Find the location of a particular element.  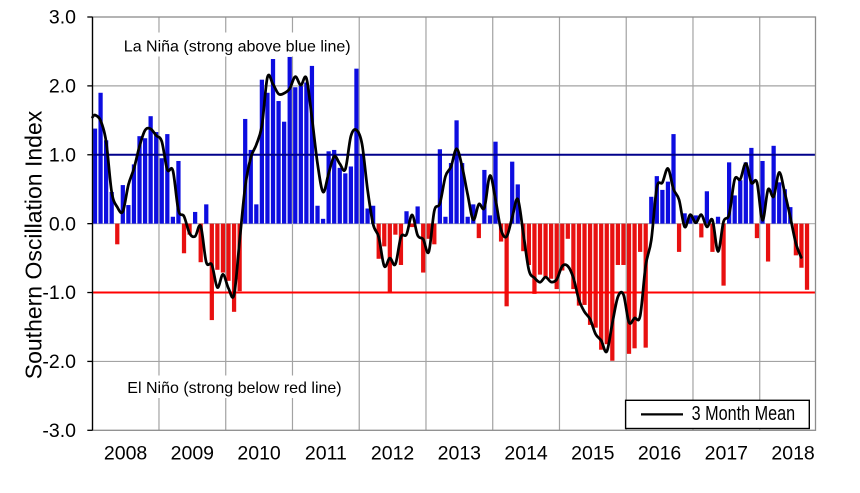

svg-text: 2010 is located at coordinates (259, 454).